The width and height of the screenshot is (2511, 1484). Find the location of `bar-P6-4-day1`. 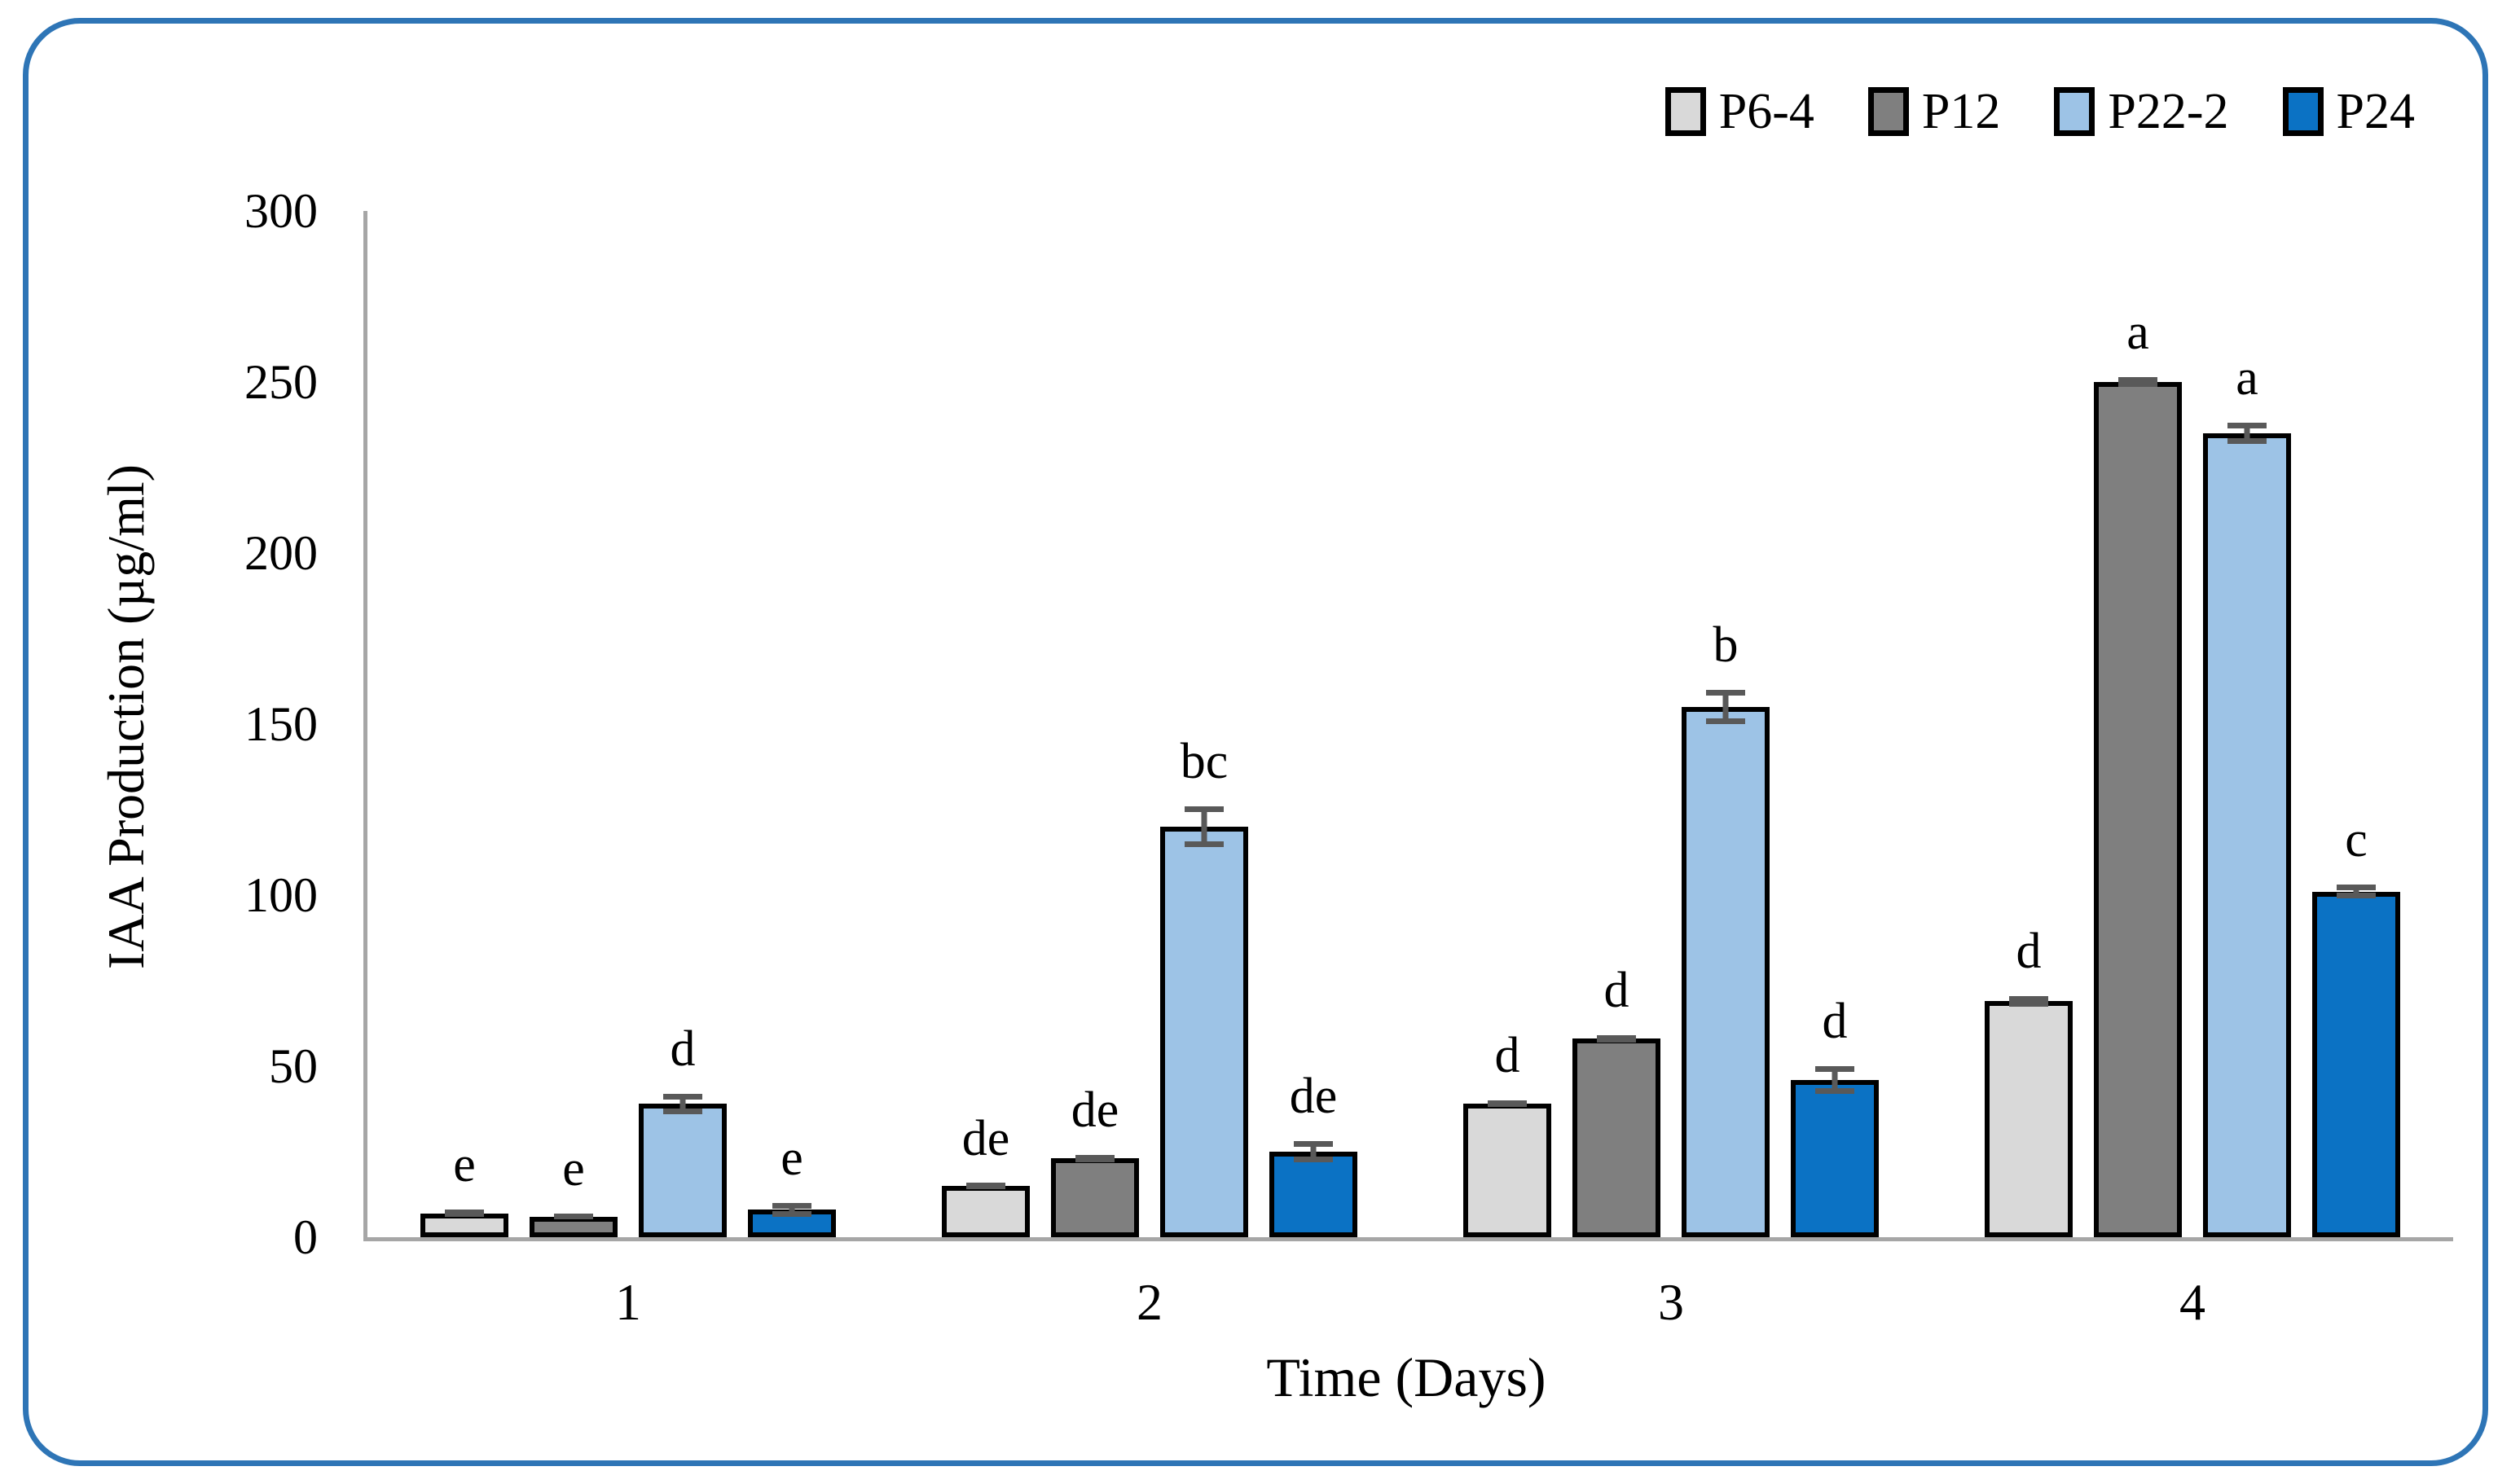

bar-P6-4-day1 is located at coordinates (464, 1225).